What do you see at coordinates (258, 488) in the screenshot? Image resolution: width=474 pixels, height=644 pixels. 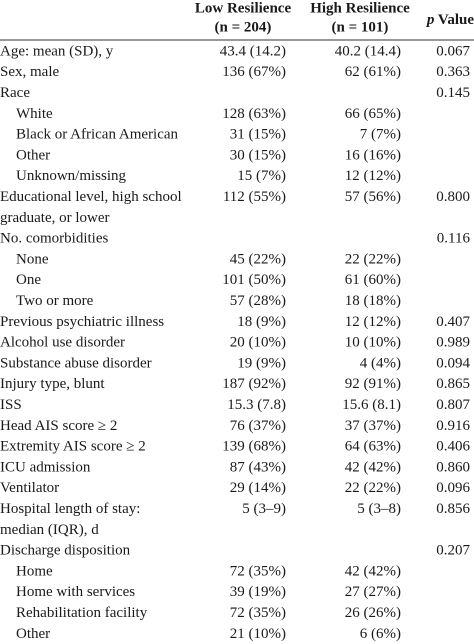 I see `low-value: 29 (14%)` at bounding box center [258, 488].